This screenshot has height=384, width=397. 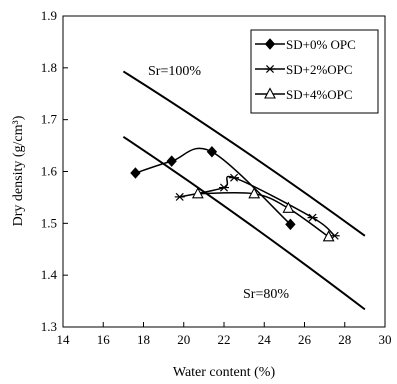 I want to click on x-tick-label-0: 14, so click(x=64, y=339).